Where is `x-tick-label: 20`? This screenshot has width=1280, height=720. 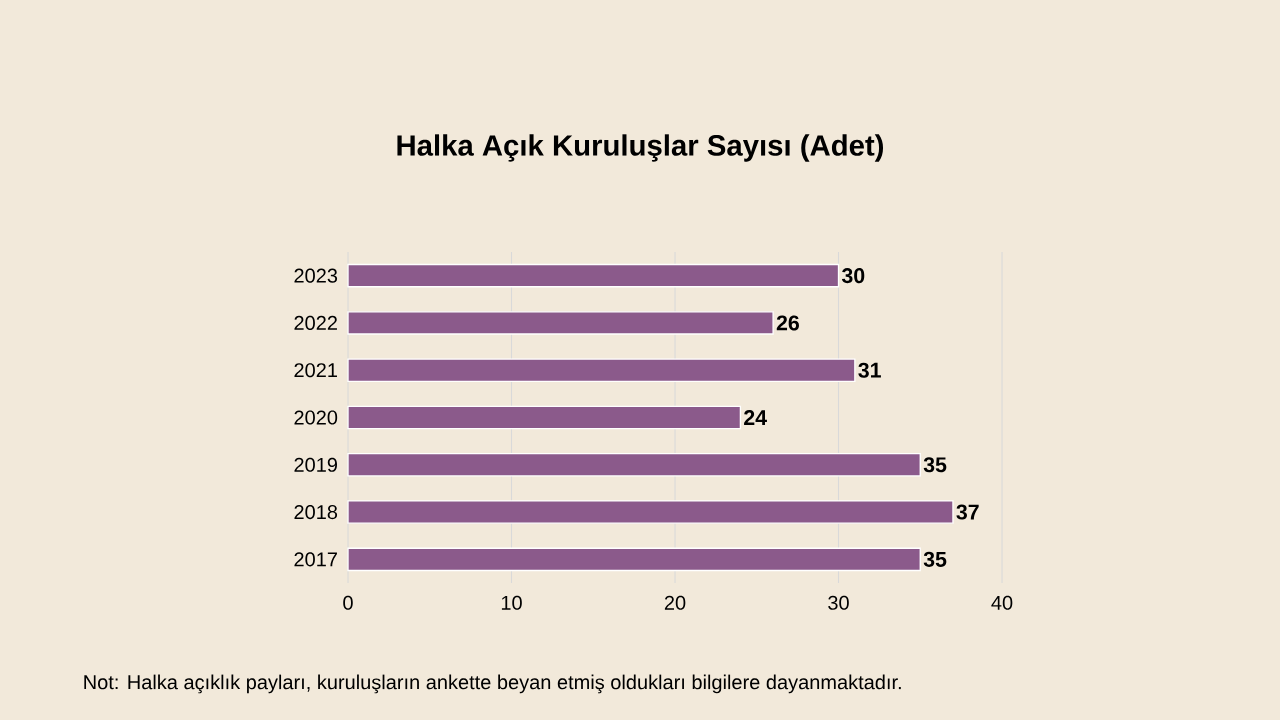 x-tick-label: 20 is located at coordinates (675, 602).